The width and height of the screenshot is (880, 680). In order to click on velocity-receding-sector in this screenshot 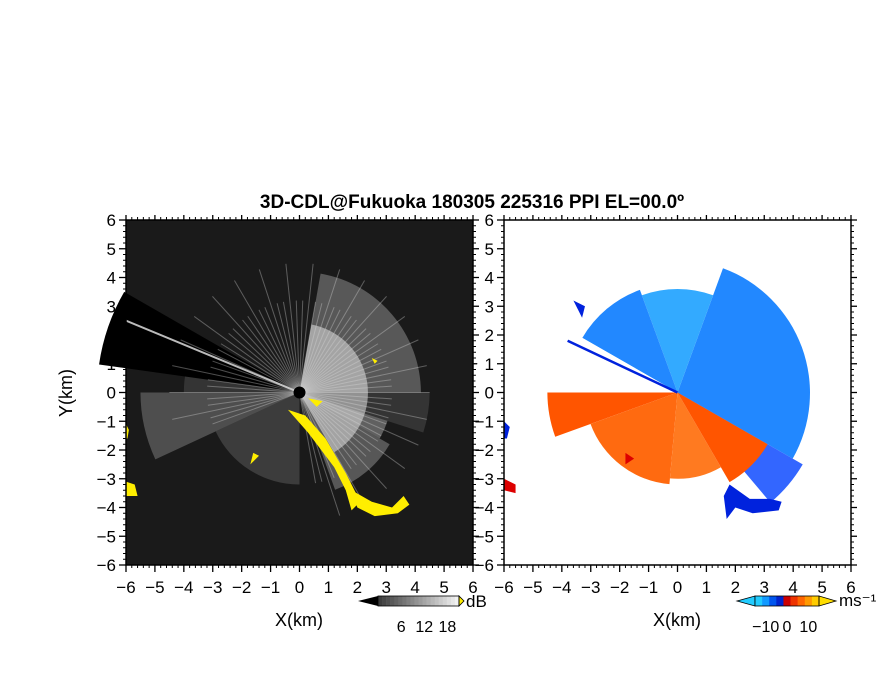, I will do `click(612, 414)`.